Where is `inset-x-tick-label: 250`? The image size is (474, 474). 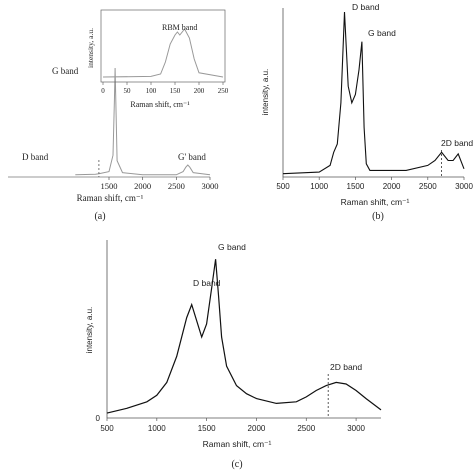
inset-x-tick-label: 250 is located at coordinates (223, 91).